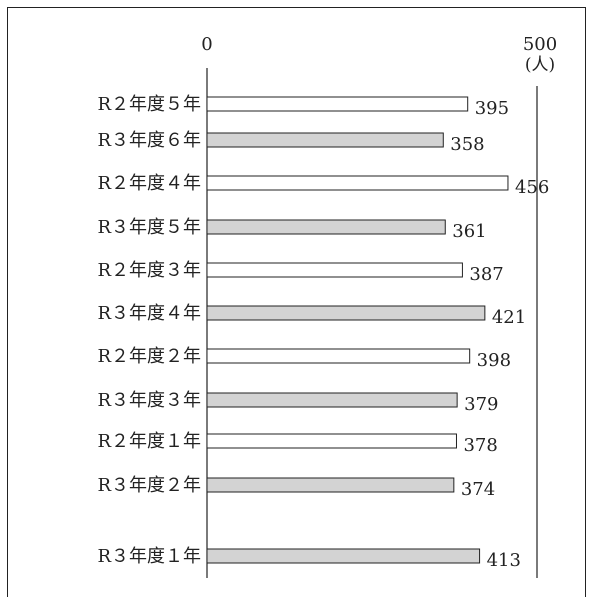  What do you see at coordinates (149, 183) in the screenshot?
I see `category-label: R２年度４年` at bounding box center [149, 183].